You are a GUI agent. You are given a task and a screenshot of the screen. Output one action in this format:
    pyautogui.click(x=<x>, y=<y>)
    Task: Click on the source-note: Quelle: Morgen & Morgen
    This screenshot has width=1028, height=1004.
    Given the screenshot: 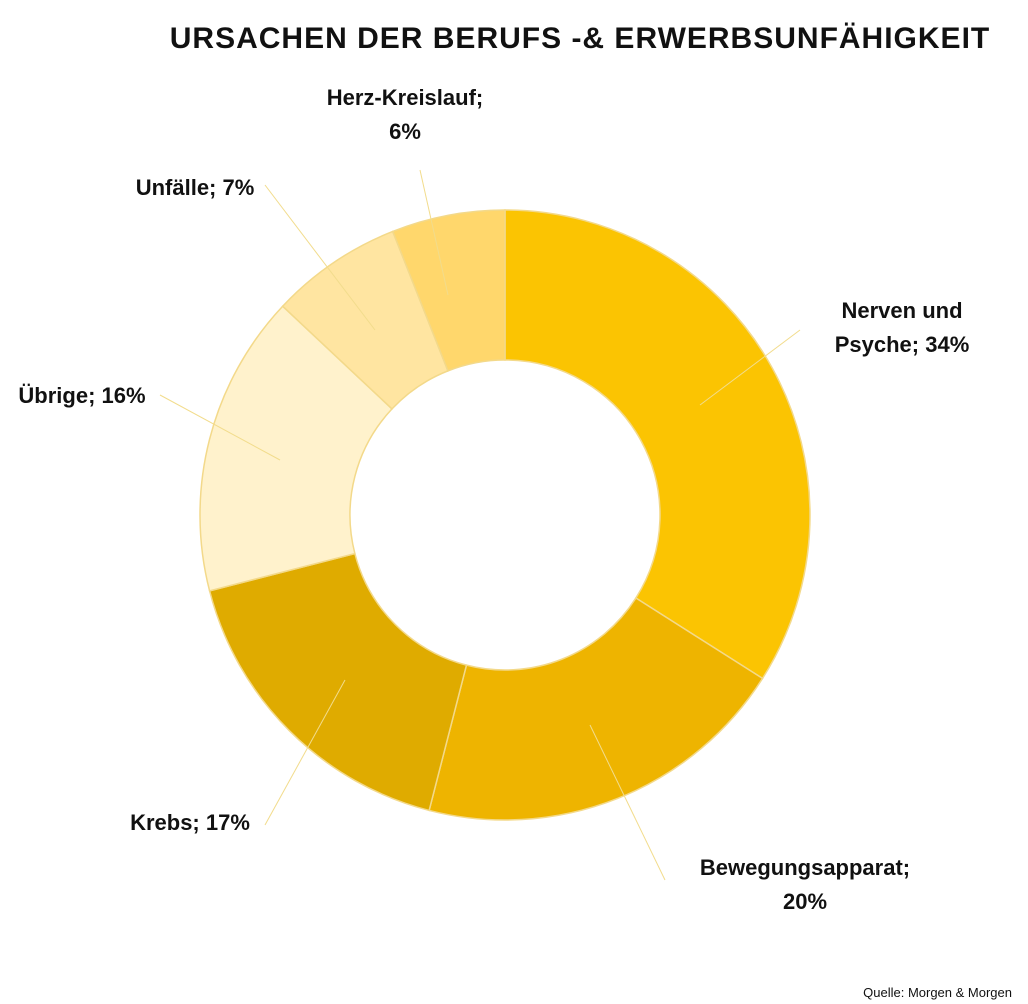 What is the action you would take?
    pyautogui.click(x=937, y=992)
    